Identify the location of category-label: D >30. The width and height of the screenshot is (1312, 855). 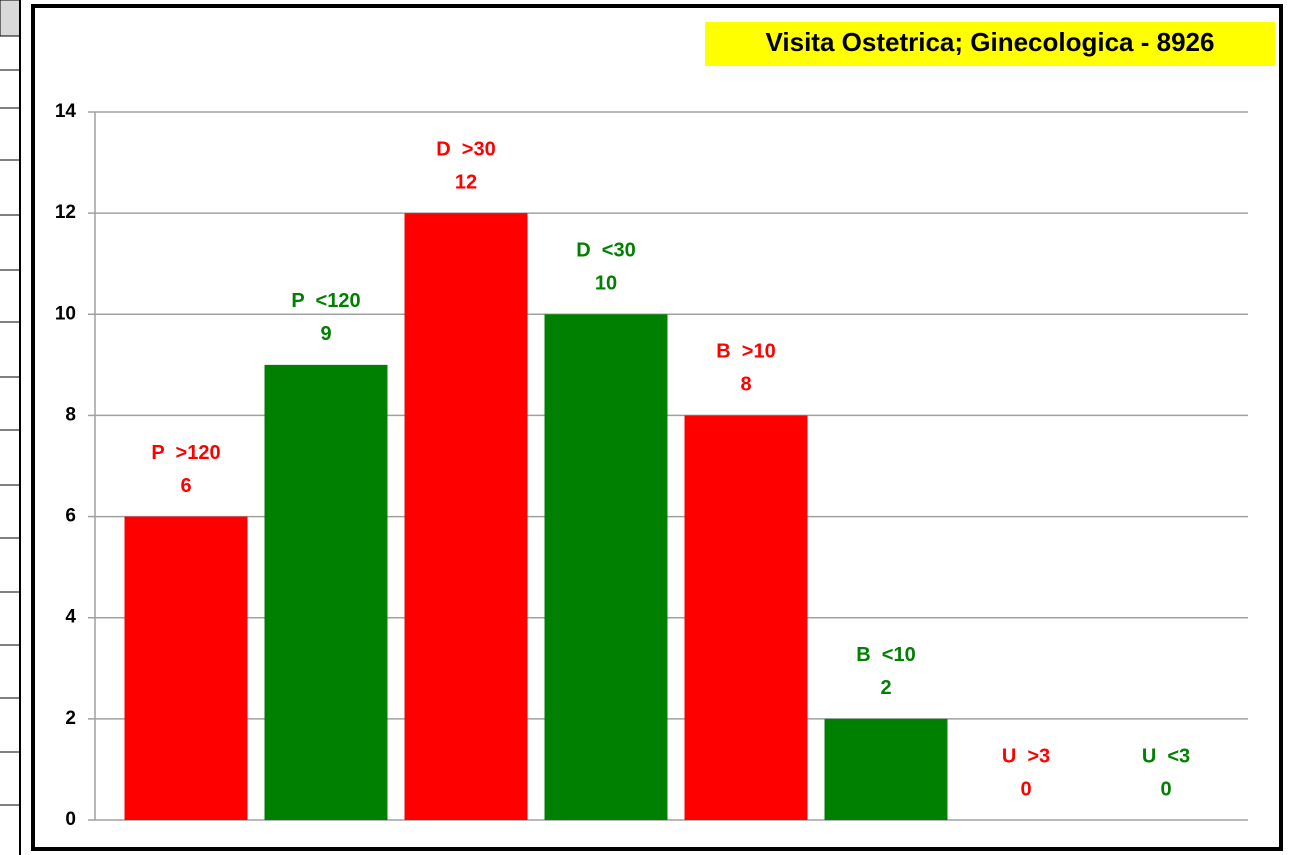
(465, 149).